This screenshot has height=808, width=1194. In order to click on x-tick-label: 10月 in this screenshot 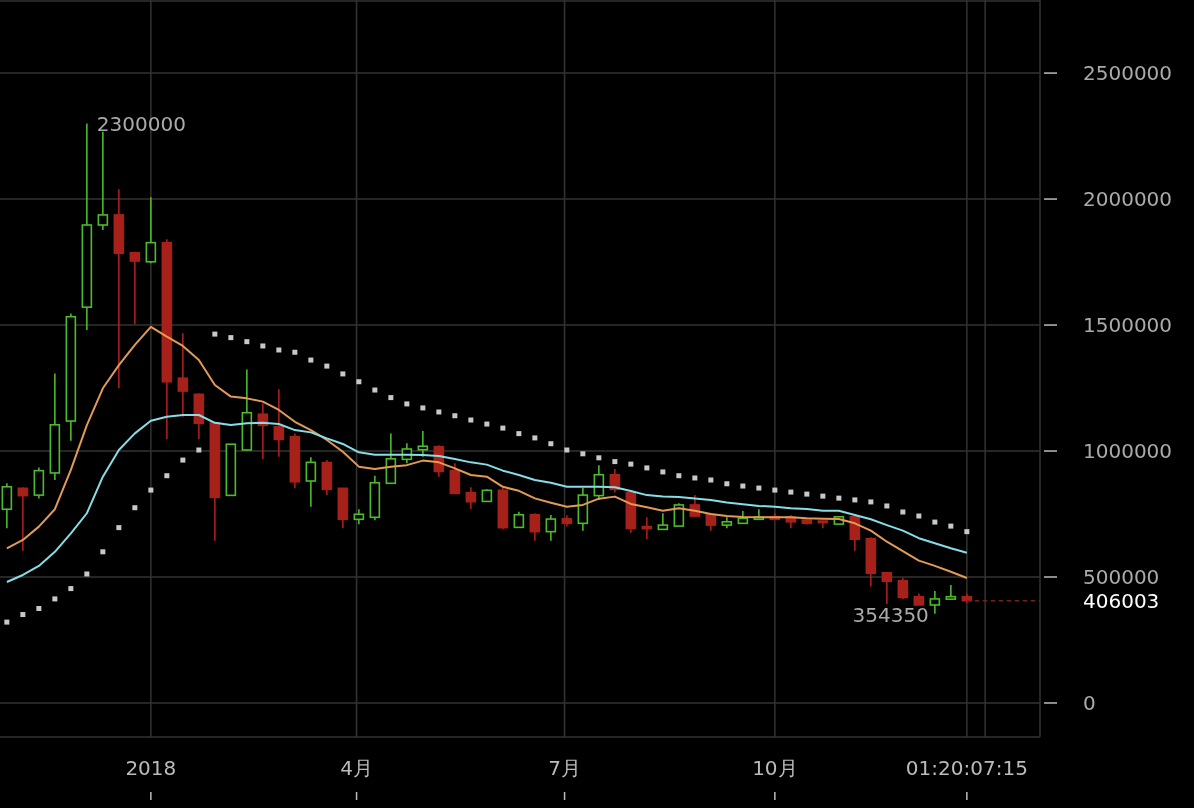, I will do `click(775, 768)`.